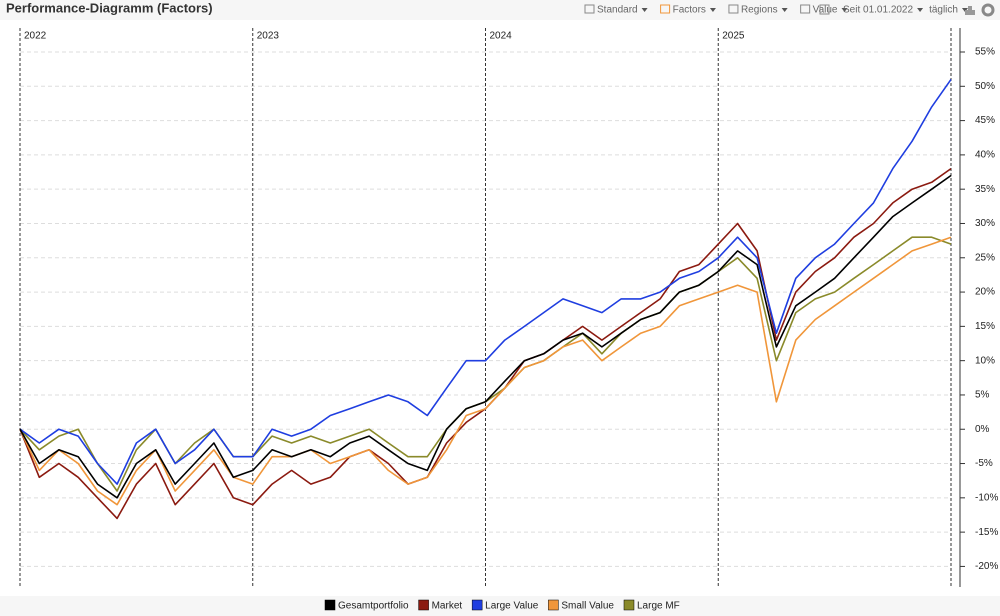 This screenshot has width=1000, height=616. I want to click on legend-label: Large Value, so click(512, 606).